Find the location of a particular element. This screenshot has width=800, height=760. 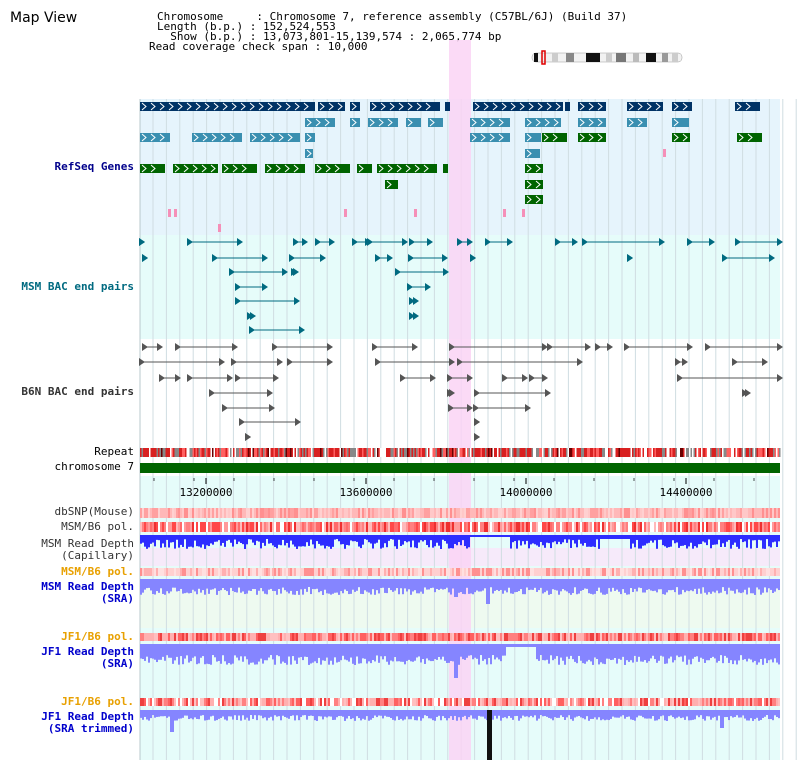

track-label-b6n-bac: B6N BAC end pairs is located at coordinates (77, 391).